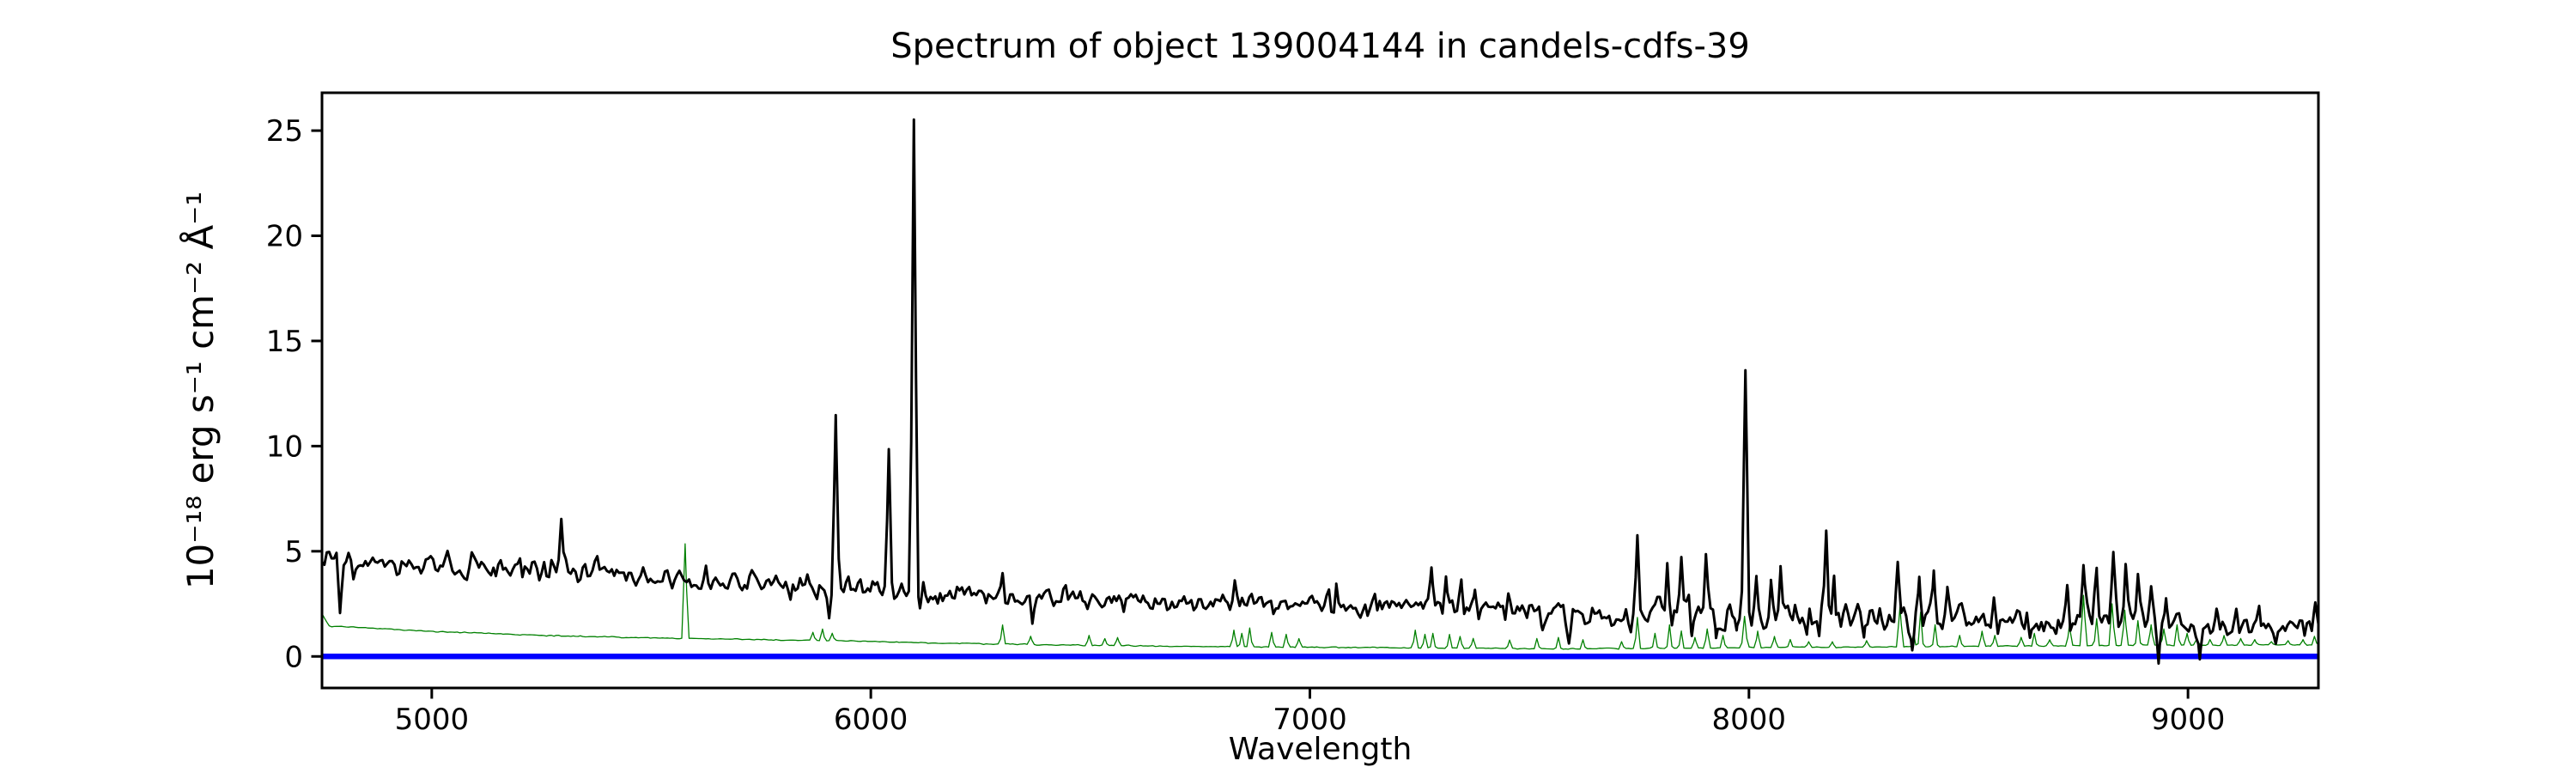 The width and height of the screenshot is (2576, 773). What do you see at coordinates (284, 237) in the screenshot?
I see `y-tick-label: 20` at bounding box center [284, 237].